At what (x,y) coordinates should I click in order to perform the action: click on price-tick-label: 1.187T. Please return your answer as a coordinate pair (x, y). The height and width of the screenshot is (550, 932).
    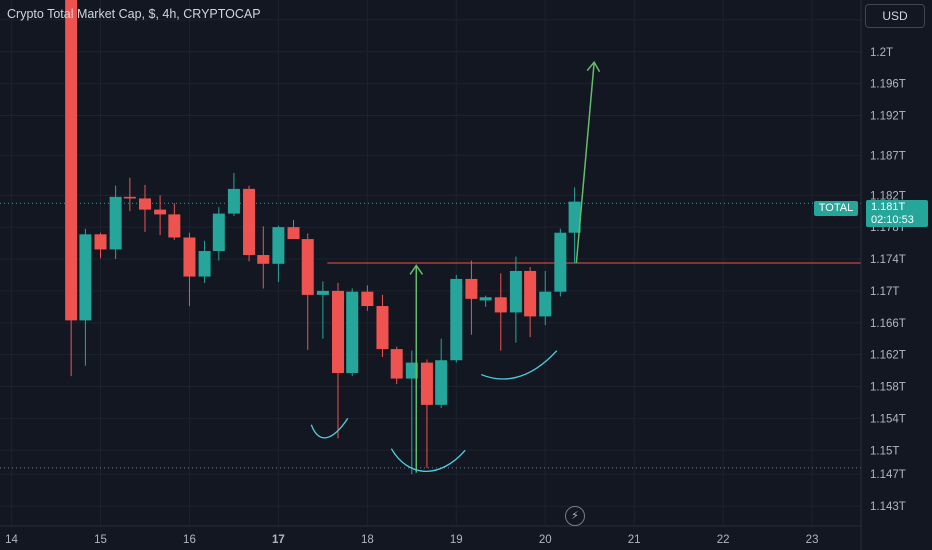
    Looking at the image, I should click on (888, 156).